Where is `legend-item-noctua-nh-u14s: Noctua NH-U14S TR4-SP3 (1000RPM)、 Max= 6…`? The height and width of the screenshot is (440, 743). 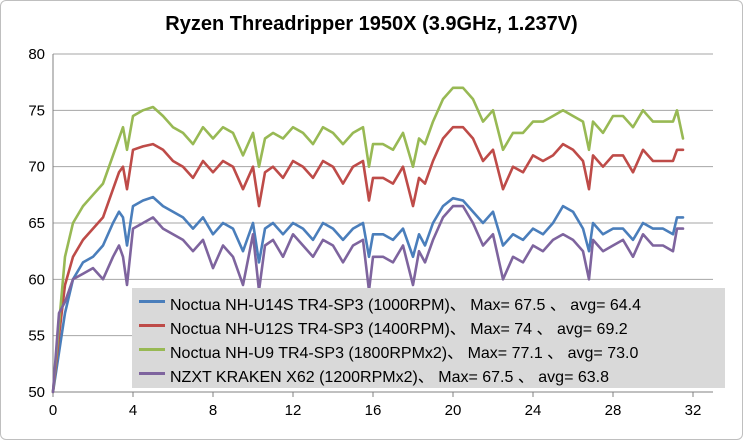 legend-item-noctua-nh-u14s: Noctua NH-U14S TR4-SP3 (1000RPM)、 Max= 6… is located at coordinates (428, 302).